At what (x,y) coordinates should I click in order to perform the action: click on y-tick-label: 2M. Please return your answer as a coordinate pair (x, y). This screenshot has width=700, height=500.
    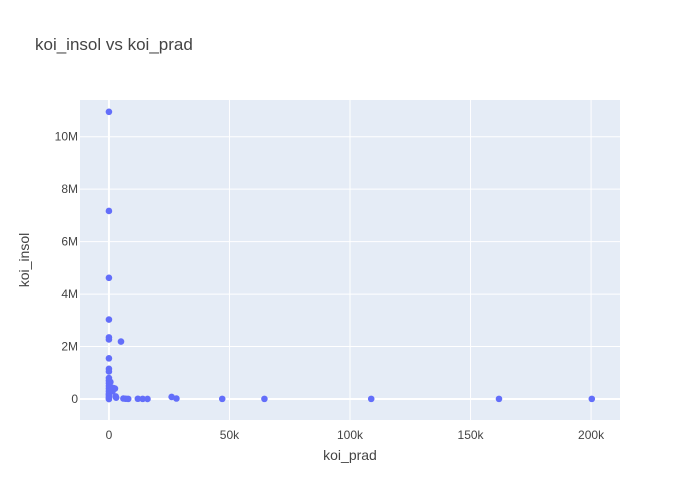
    Looking at the image, I should click on (69, 347).